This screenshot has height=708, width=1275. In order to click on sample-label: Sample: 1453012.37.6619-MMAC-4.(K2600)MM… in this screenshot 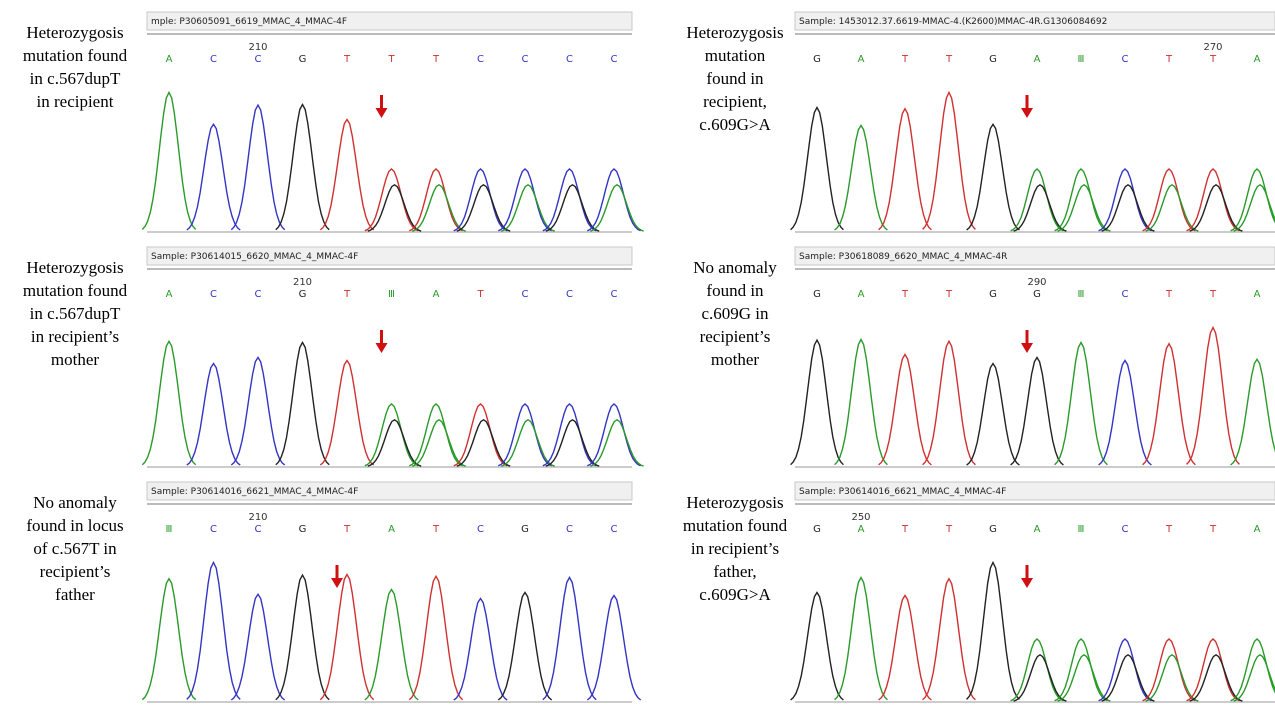, I will do `click(953, 22)`.